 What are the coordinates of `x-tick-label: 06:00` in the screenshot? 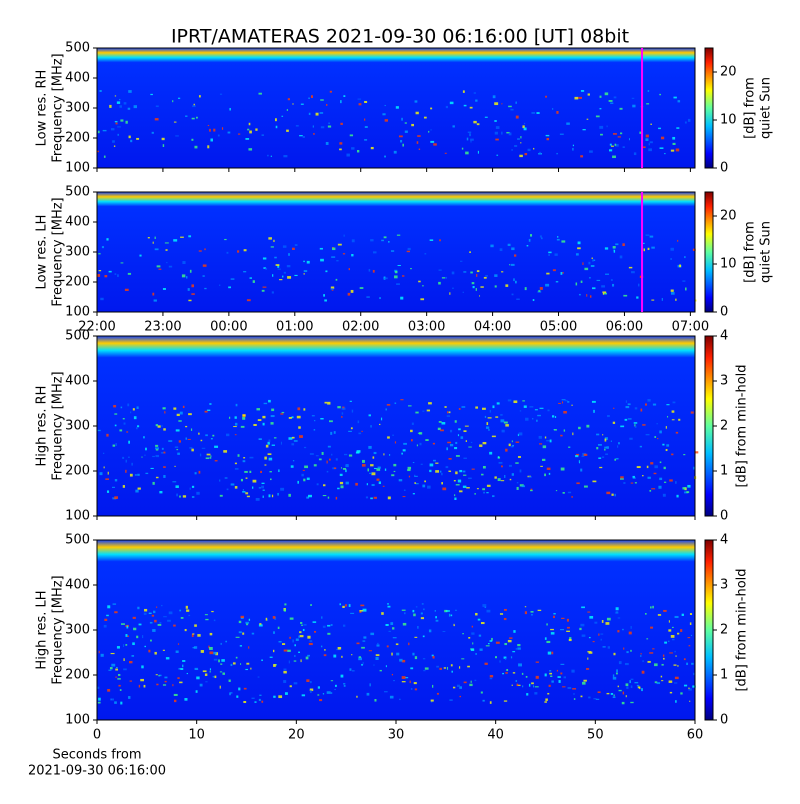 It's located at (624, 327).